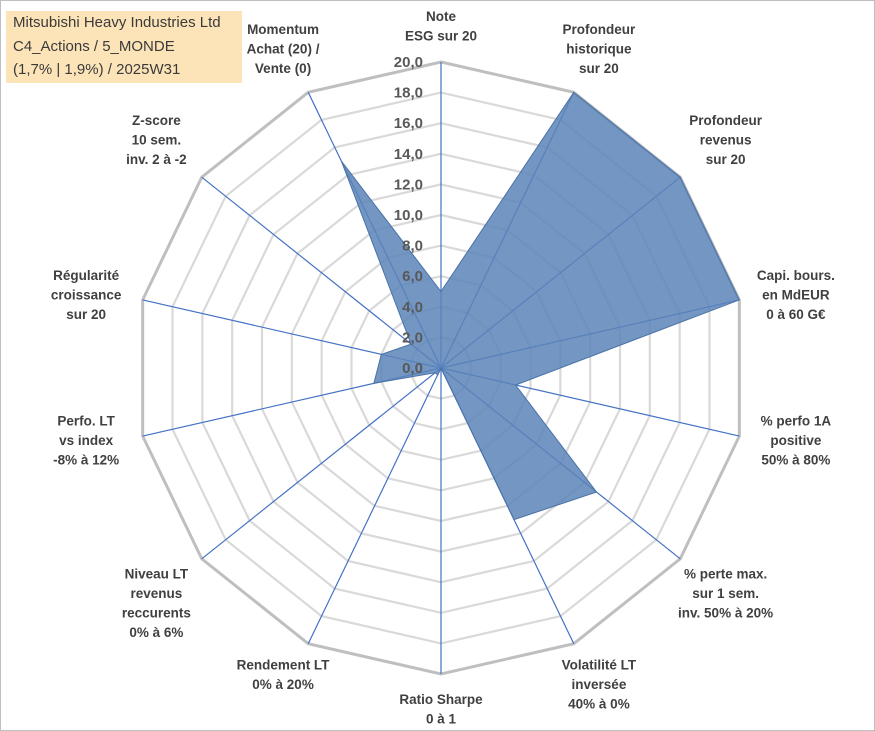  What do you see at coordinates (283, 684) in the screenshot?
I see `axis-label: 0% à 20%` at bounding box center [283, 684].